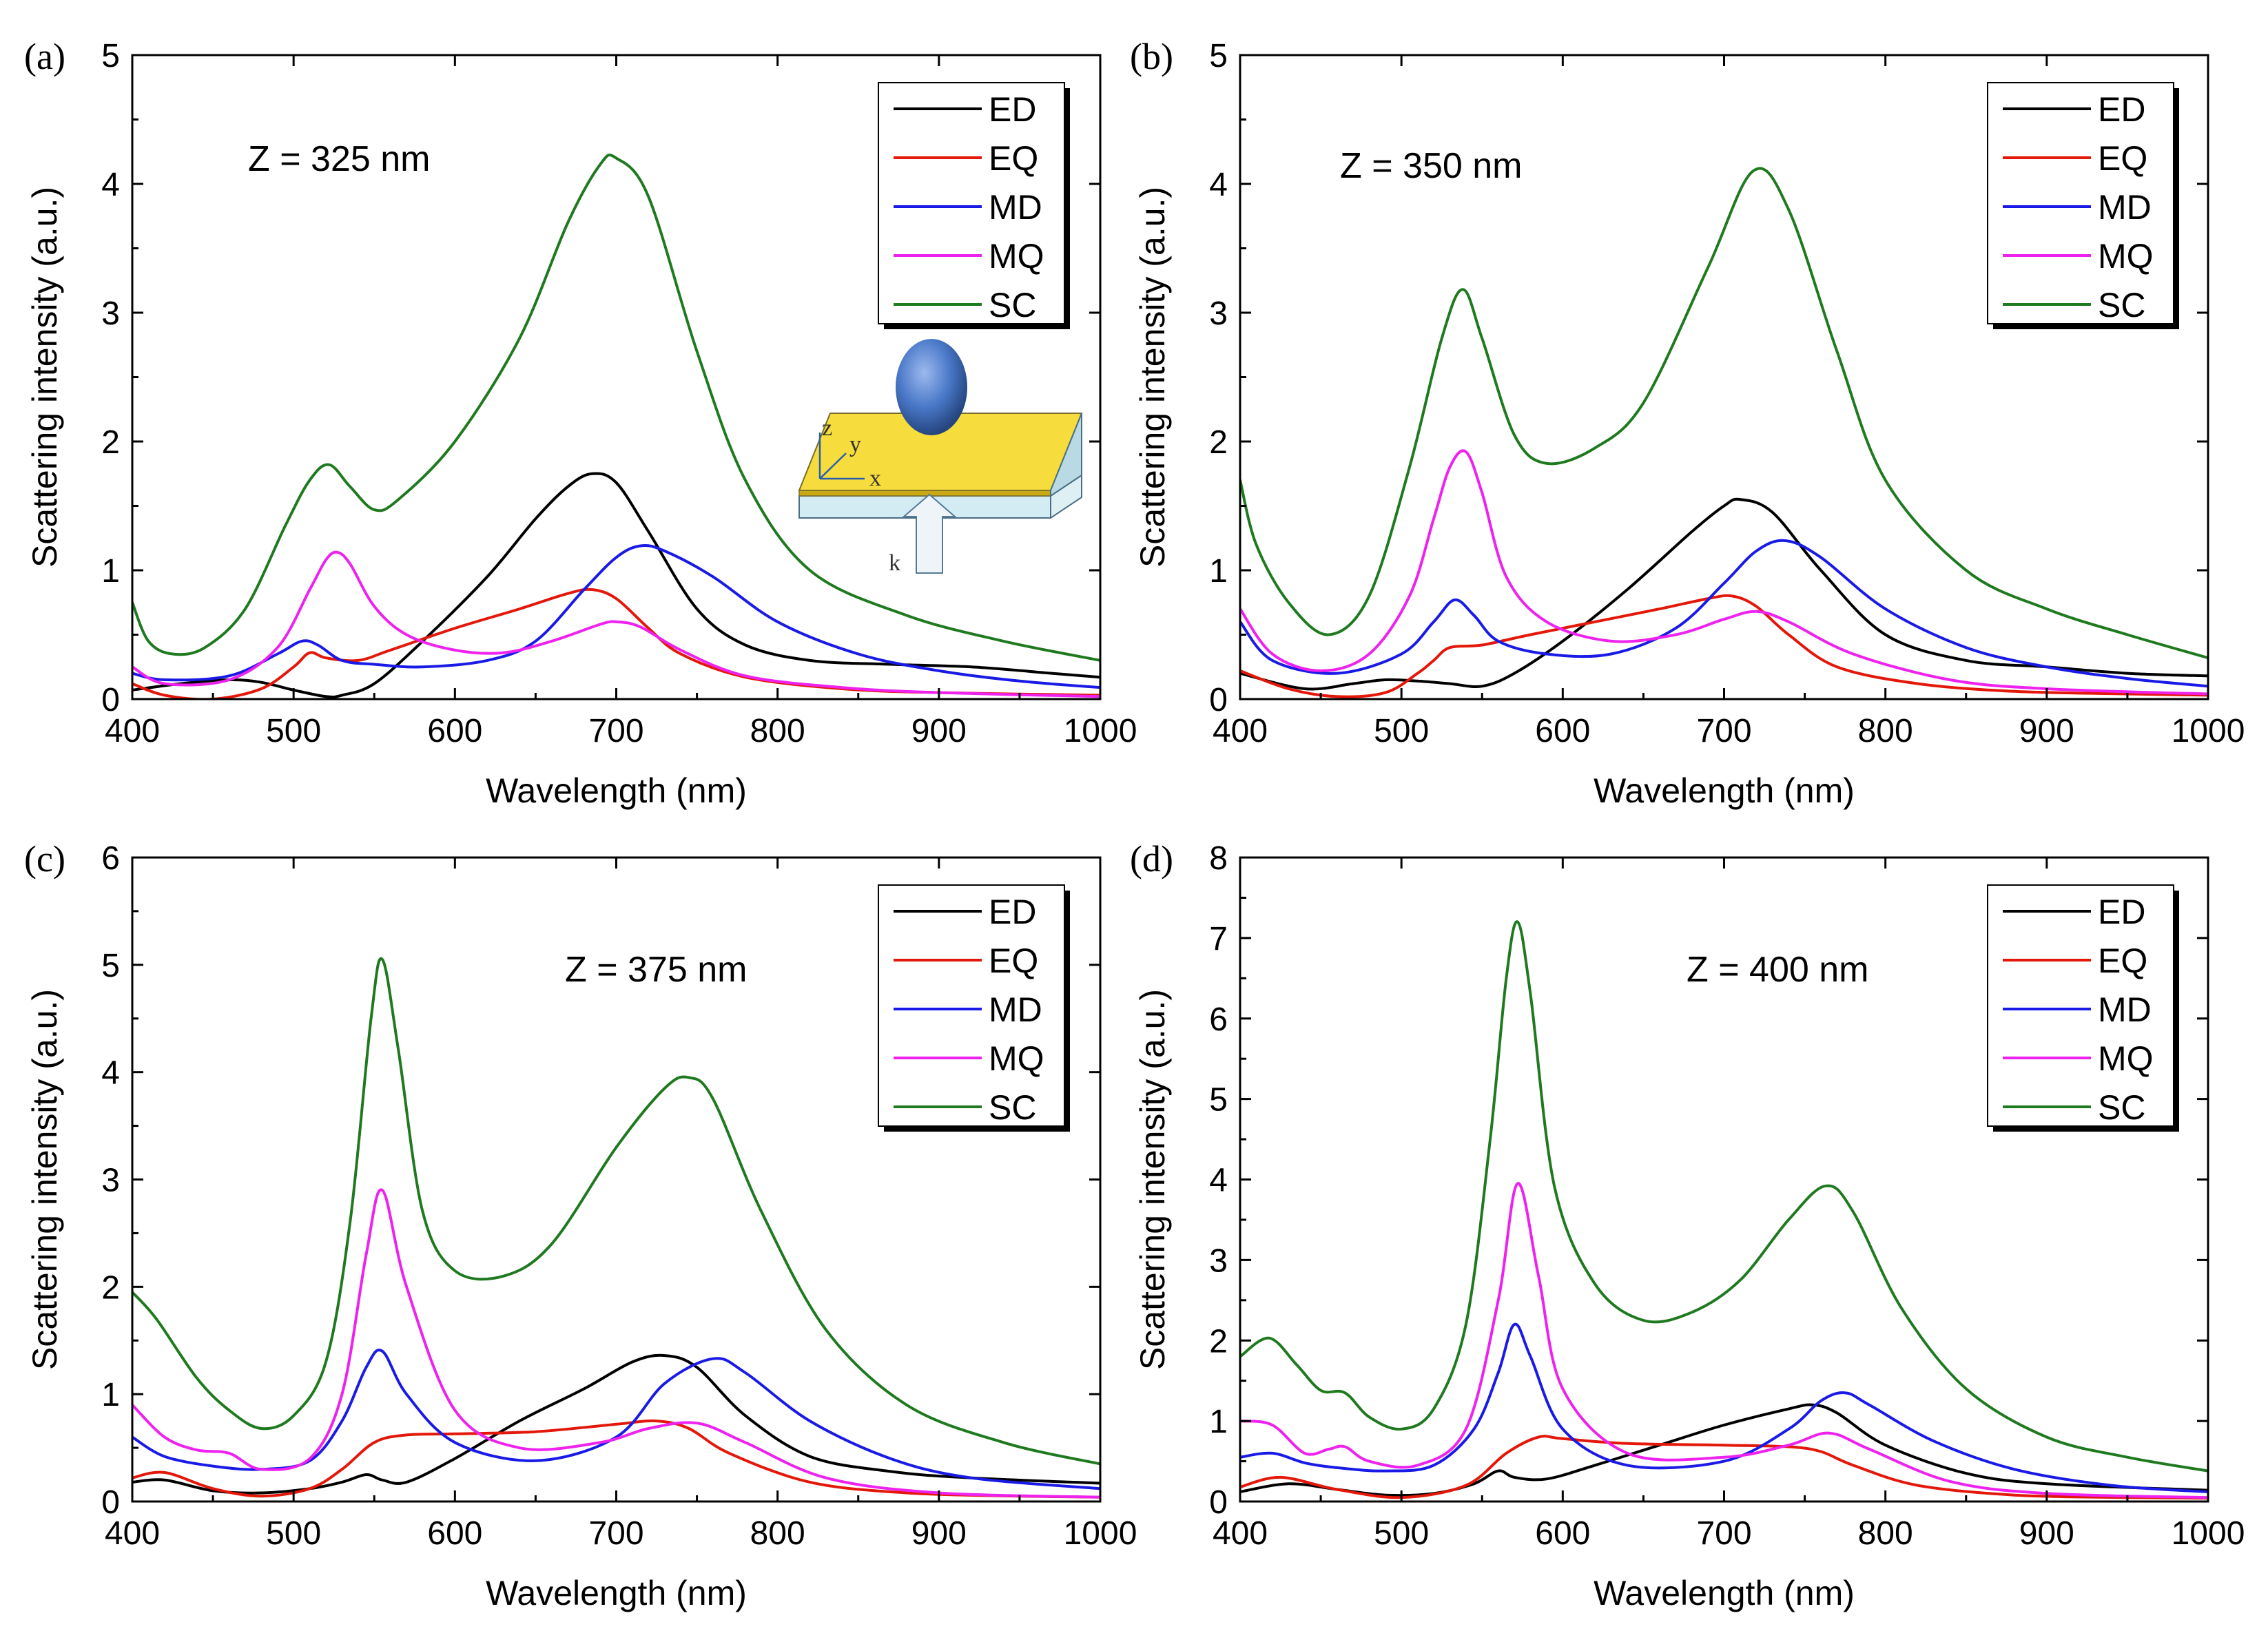 This screenshot has width=2268, height=1642. What do you see at coordinates (855, 444) in the screenshot?
I see `axis-y-label: y` at bounding box center [855, 444].